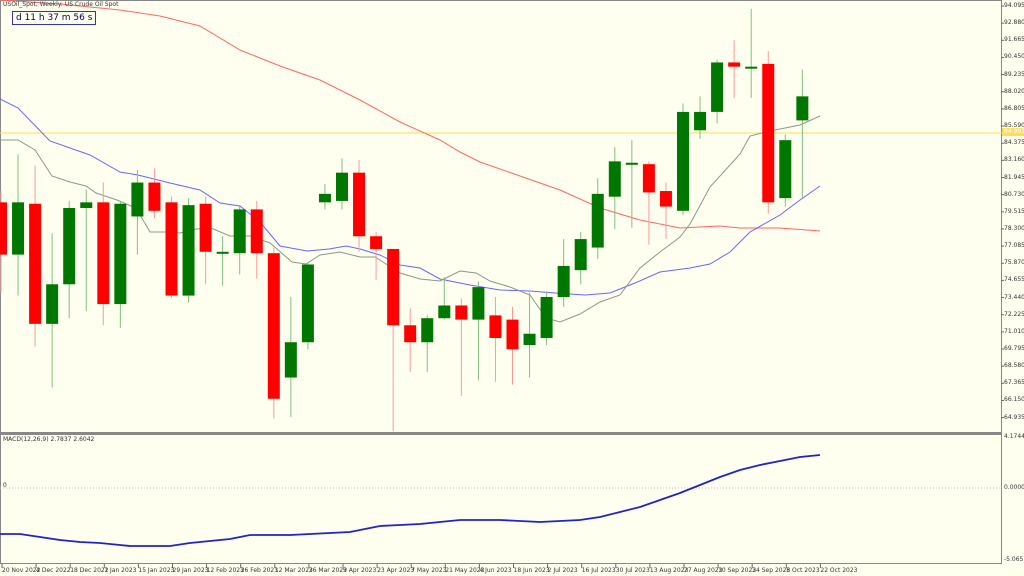  I want to click on price-axis-label: 78.300, so click(1014, 228).